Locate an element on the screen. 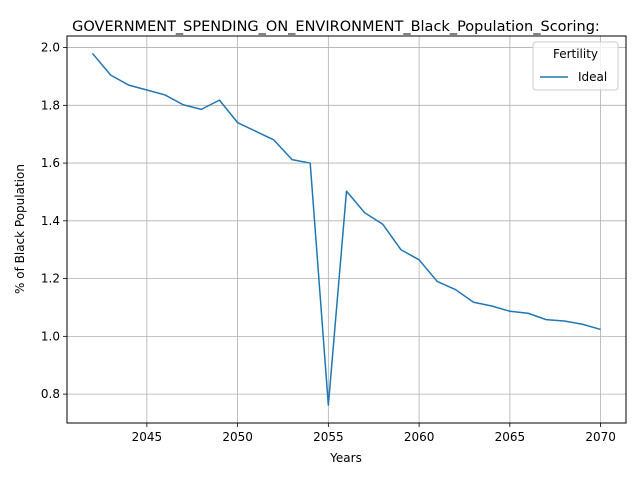 This screenshot has width=640, height=480. y-tick-label: 2.0 is located at coordinates (50, 48).